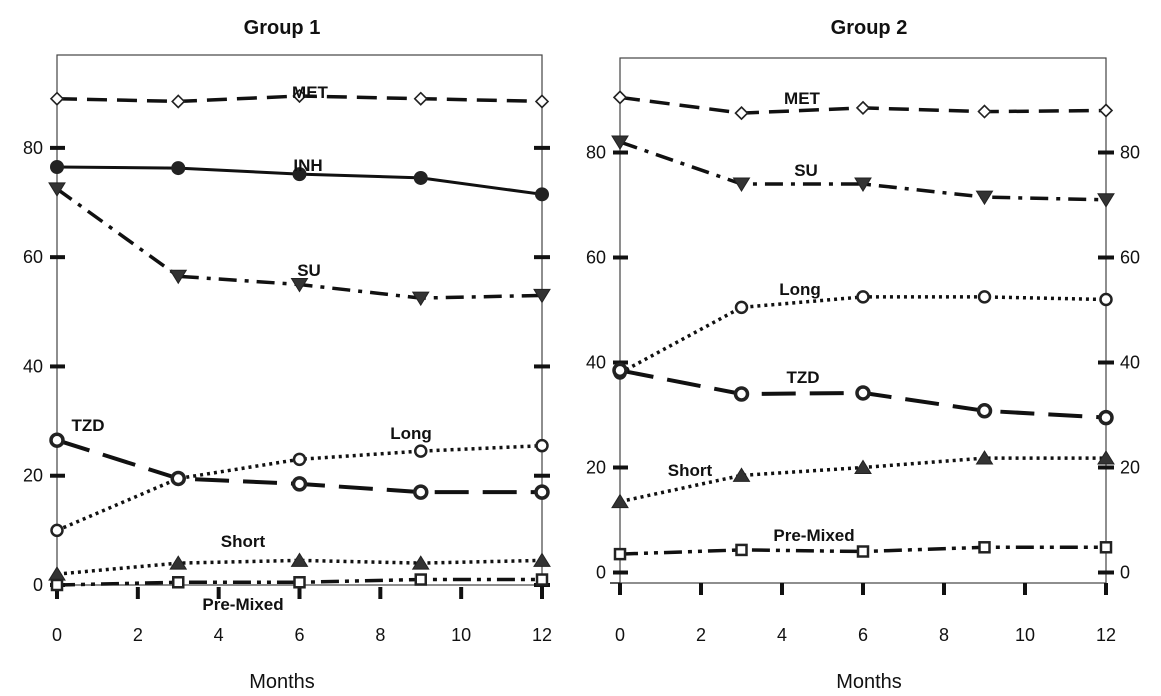  Describe the element at coordinates (282, 28) in the screenshot. I see `chart-title: Group 1` at that location.